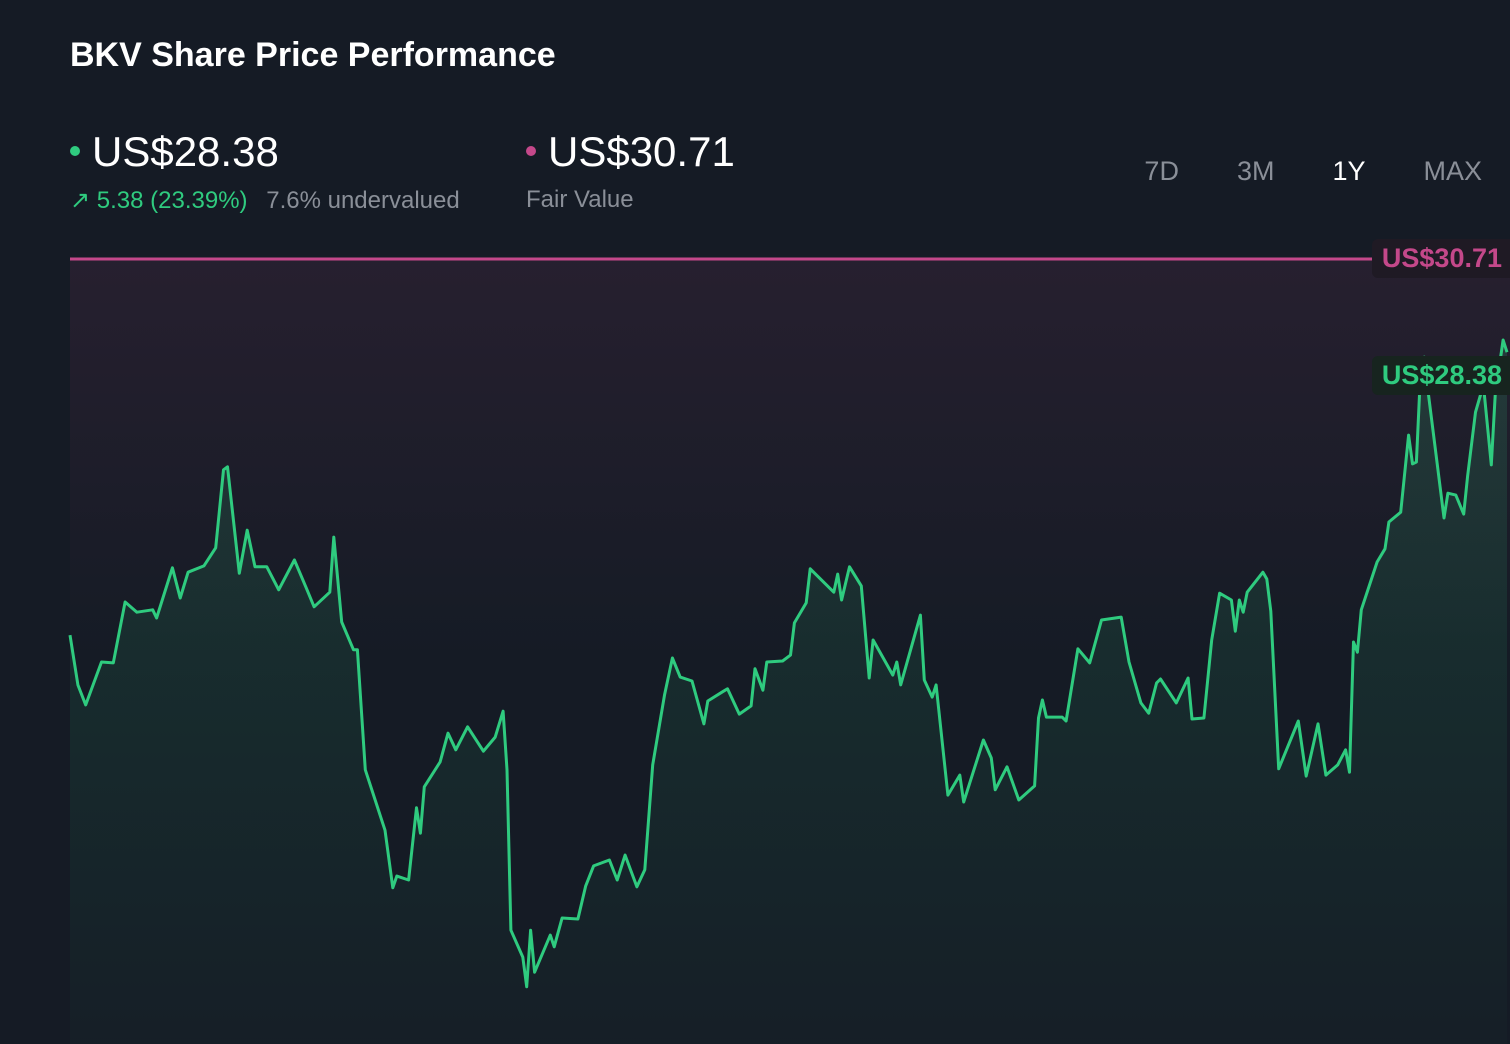 This screenshot has height=1044, width=1510. Describe the element at coordinates (641, 151) in the screenshot. I see `fair-value: US$30.71` at that location.